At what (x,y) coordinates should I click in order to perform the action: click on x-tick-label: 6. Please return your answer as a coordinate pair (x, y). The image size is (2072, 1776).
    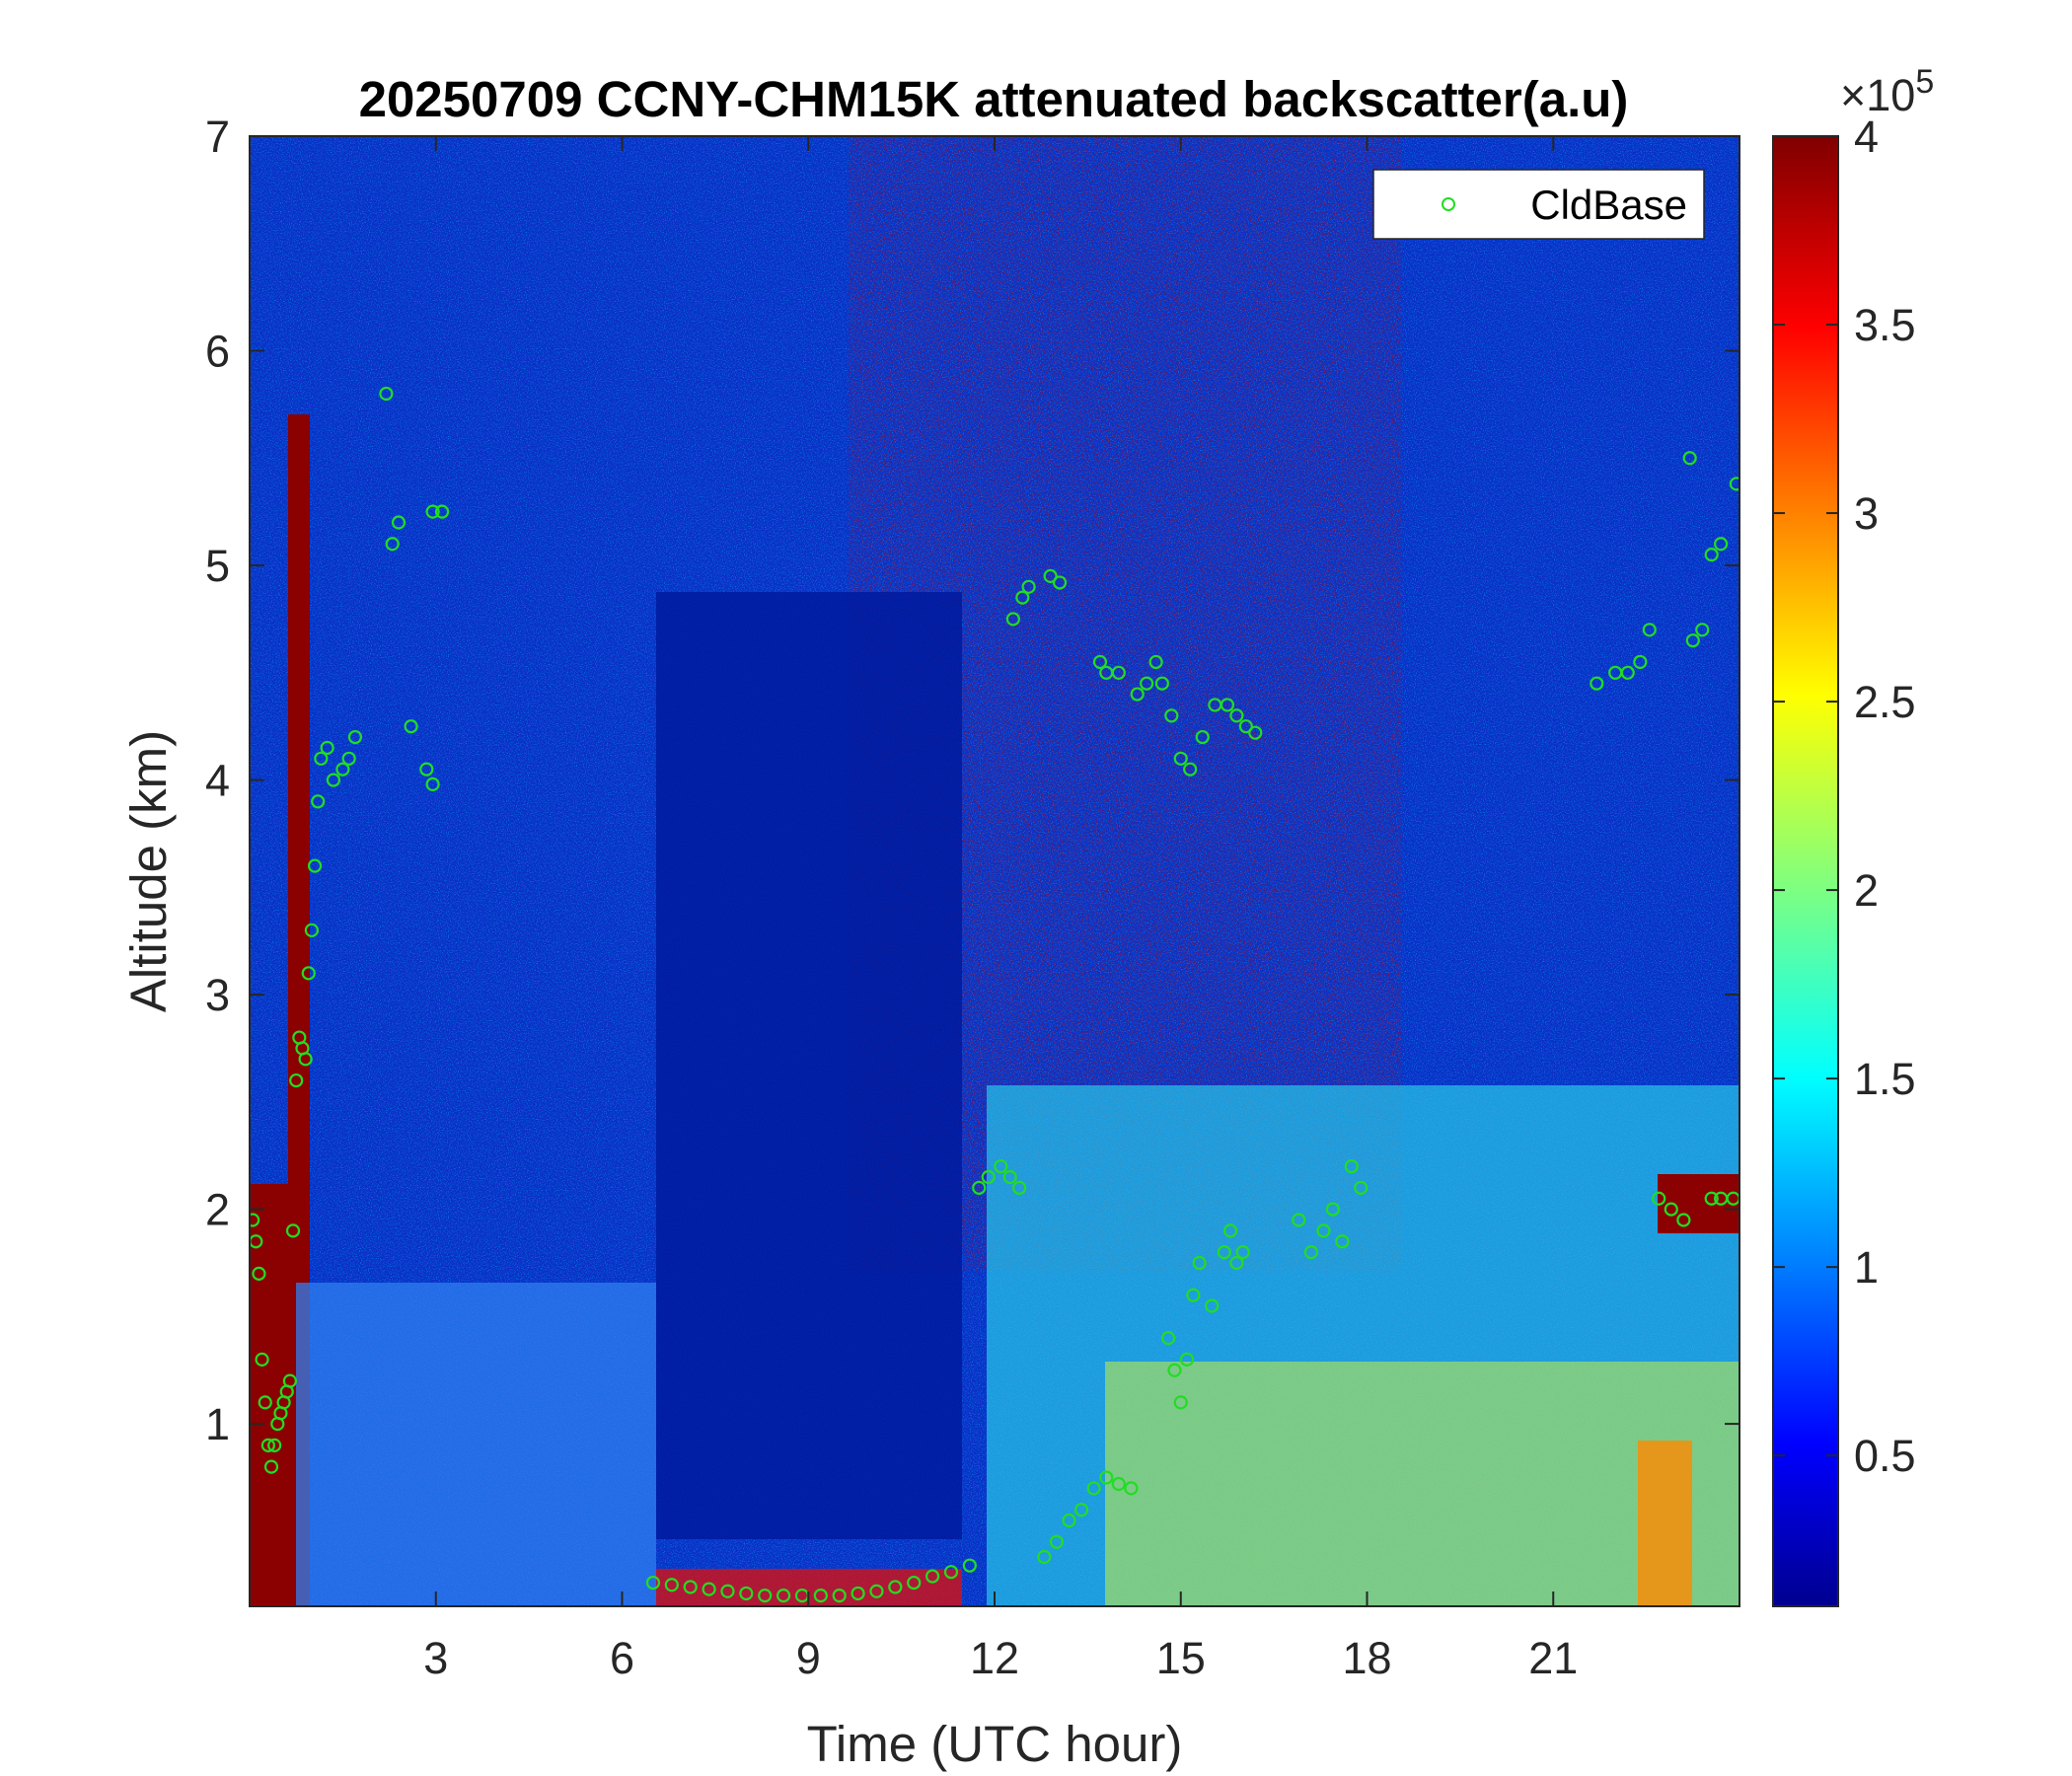
    Looking at the image, I should click on (622, 1658).